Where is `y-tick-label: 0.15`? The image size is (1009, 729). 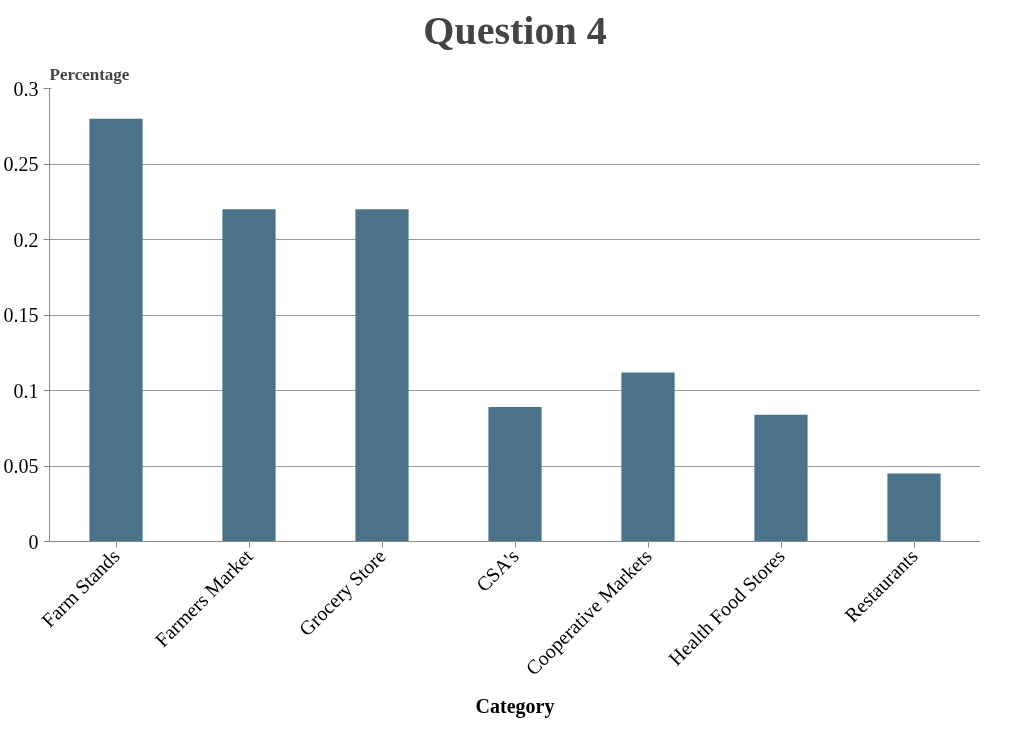
y-tick-label: 0.15 is located at coordinates (21, 315).